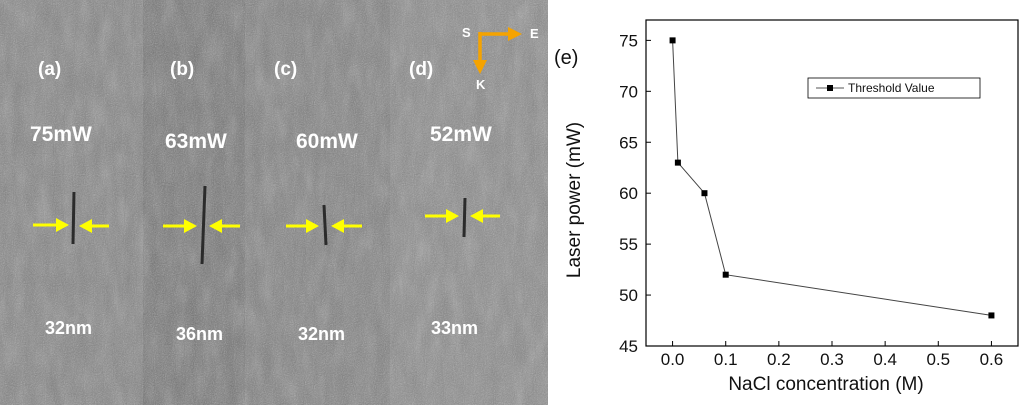 The image size is (1024, 410). I want to click on orientation-k-label: K, so click(481, 84).